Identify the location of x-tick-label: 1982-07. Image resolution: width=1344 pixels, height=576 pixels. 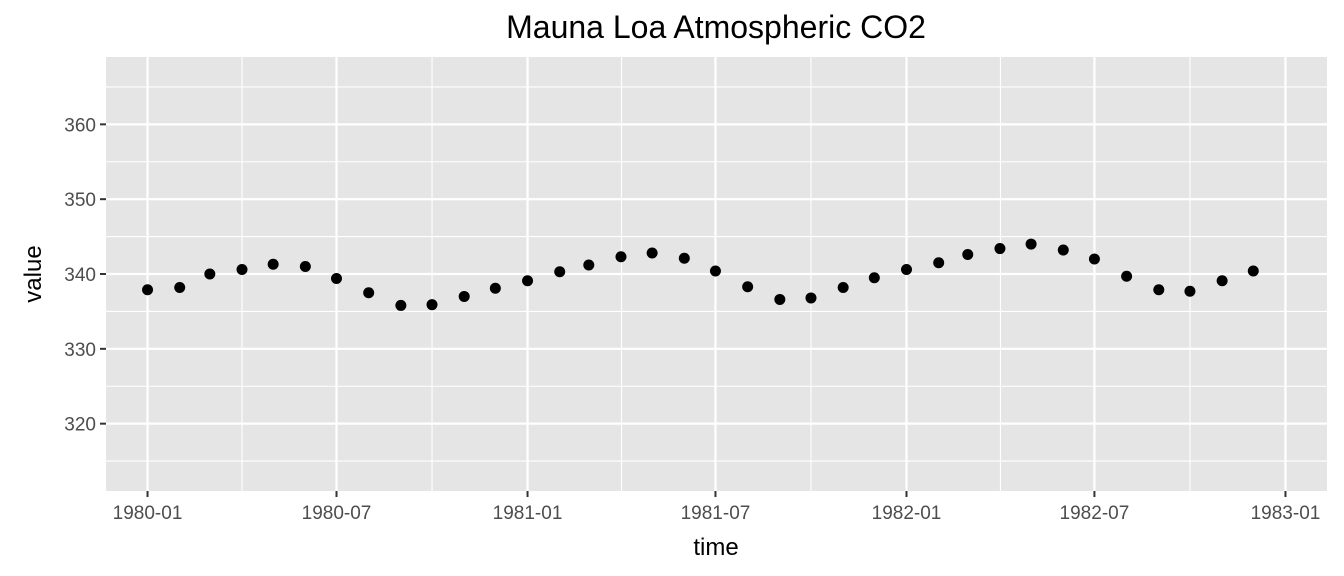
(1095, 513).